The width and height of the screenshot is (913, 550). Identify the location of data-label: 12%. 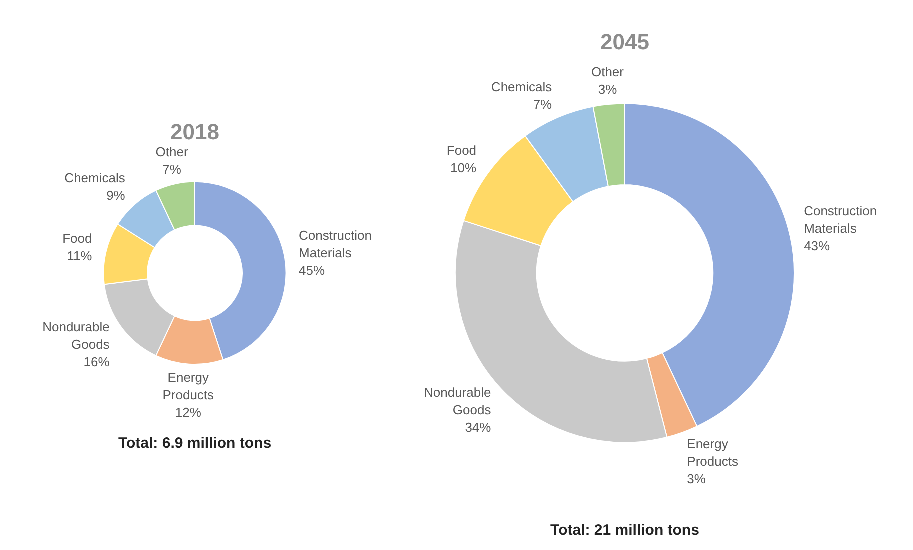
(188, 412).